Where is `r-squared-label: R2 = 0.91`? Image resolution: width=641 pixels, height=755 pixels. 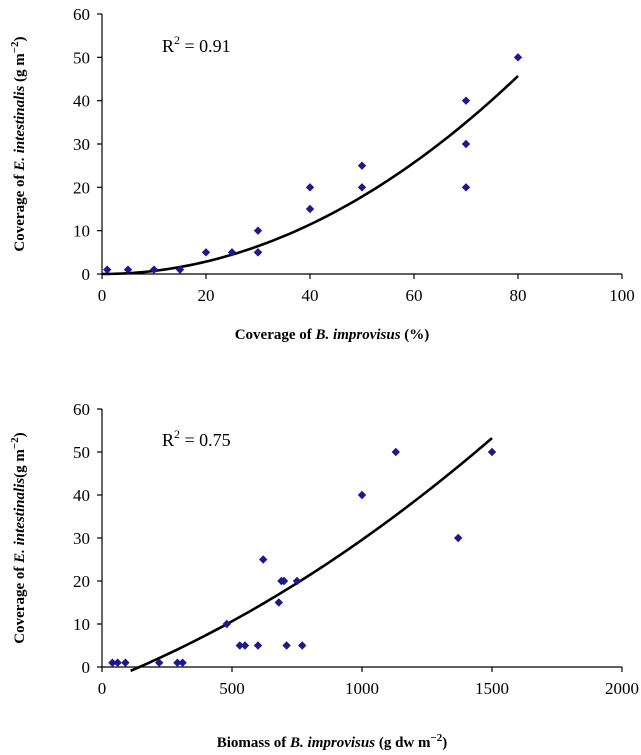
r-squared-label: R2 = 0.91 is located at coordinates (196, 44).